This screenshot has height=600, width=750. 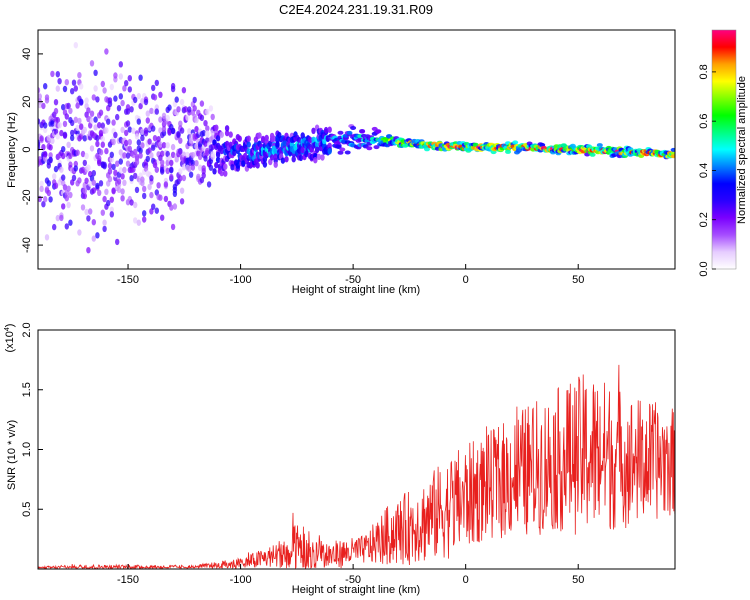 What do you see at coordinates (27, 197) in the screenshot?
I see `y-tick-label: -20` at bounding box center [27, 197].